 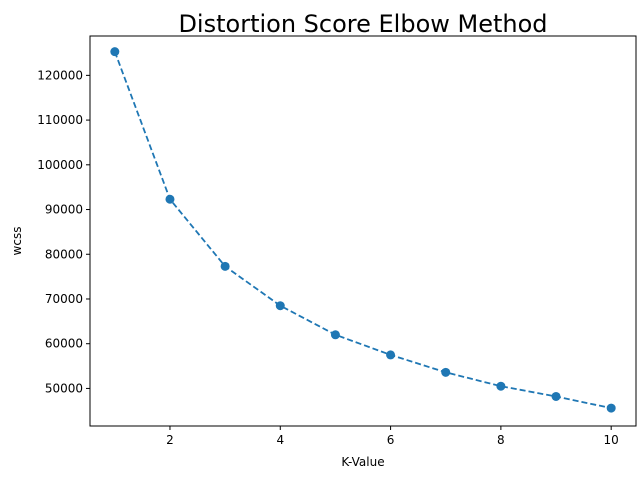 What do you see at coordinates (391, 440) in the screenshot?
I see `x-tick-label: 6` at bounding box center [391, 440].